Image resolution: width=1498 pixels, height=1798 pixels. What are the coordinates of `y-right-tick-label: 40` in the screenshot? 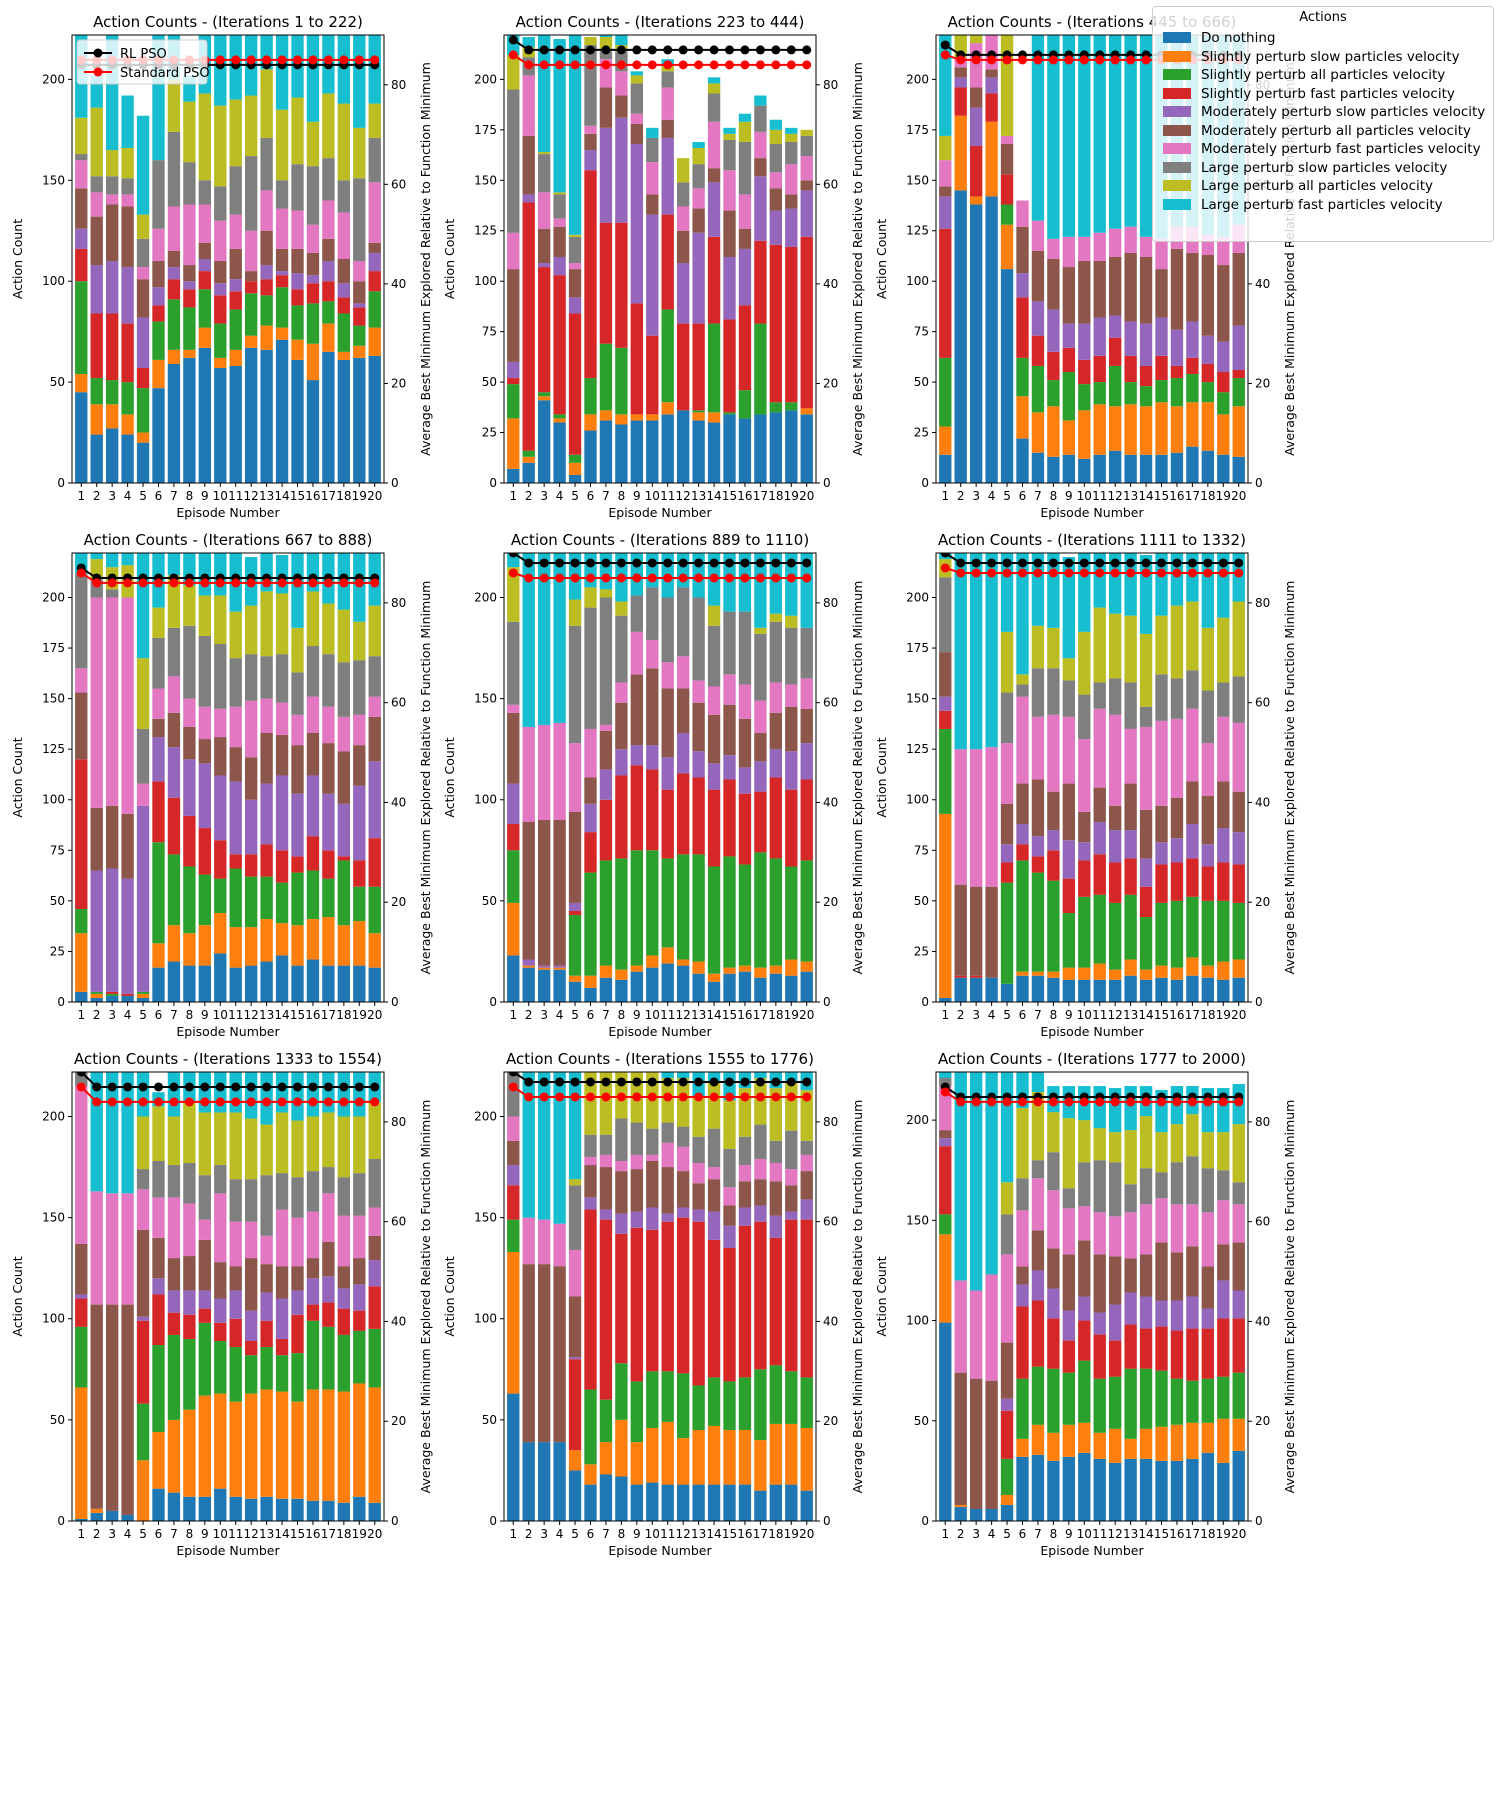 It's located at (398, 284).